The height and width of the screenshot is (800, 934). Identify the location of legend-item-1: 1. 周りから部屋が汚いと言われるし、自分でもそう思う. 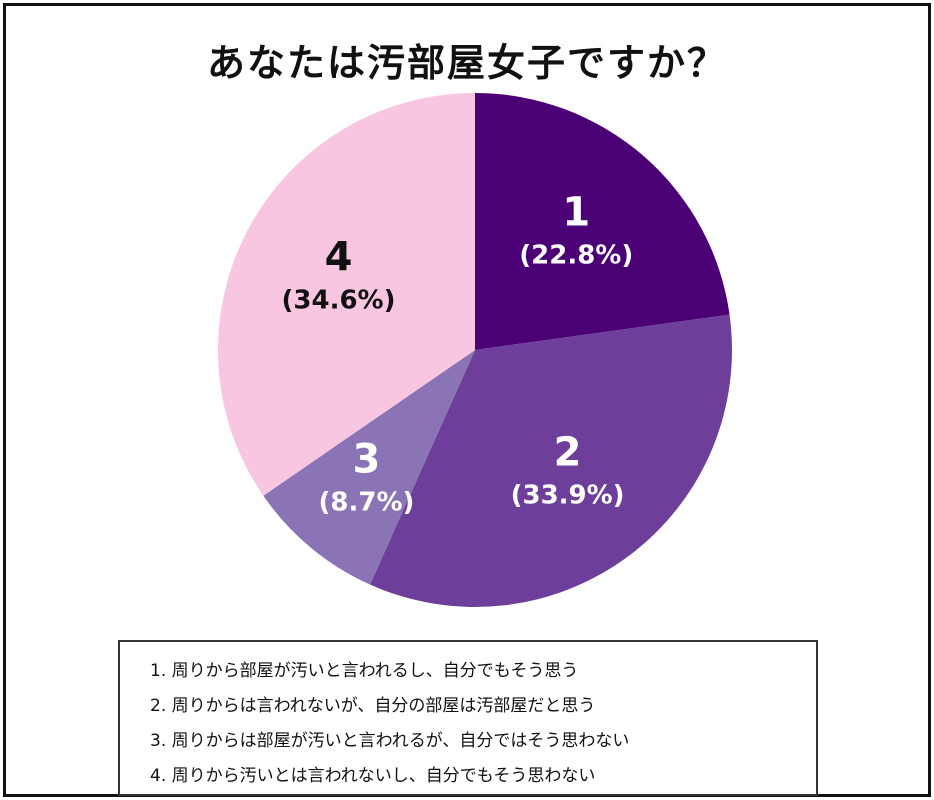
(364, 671).